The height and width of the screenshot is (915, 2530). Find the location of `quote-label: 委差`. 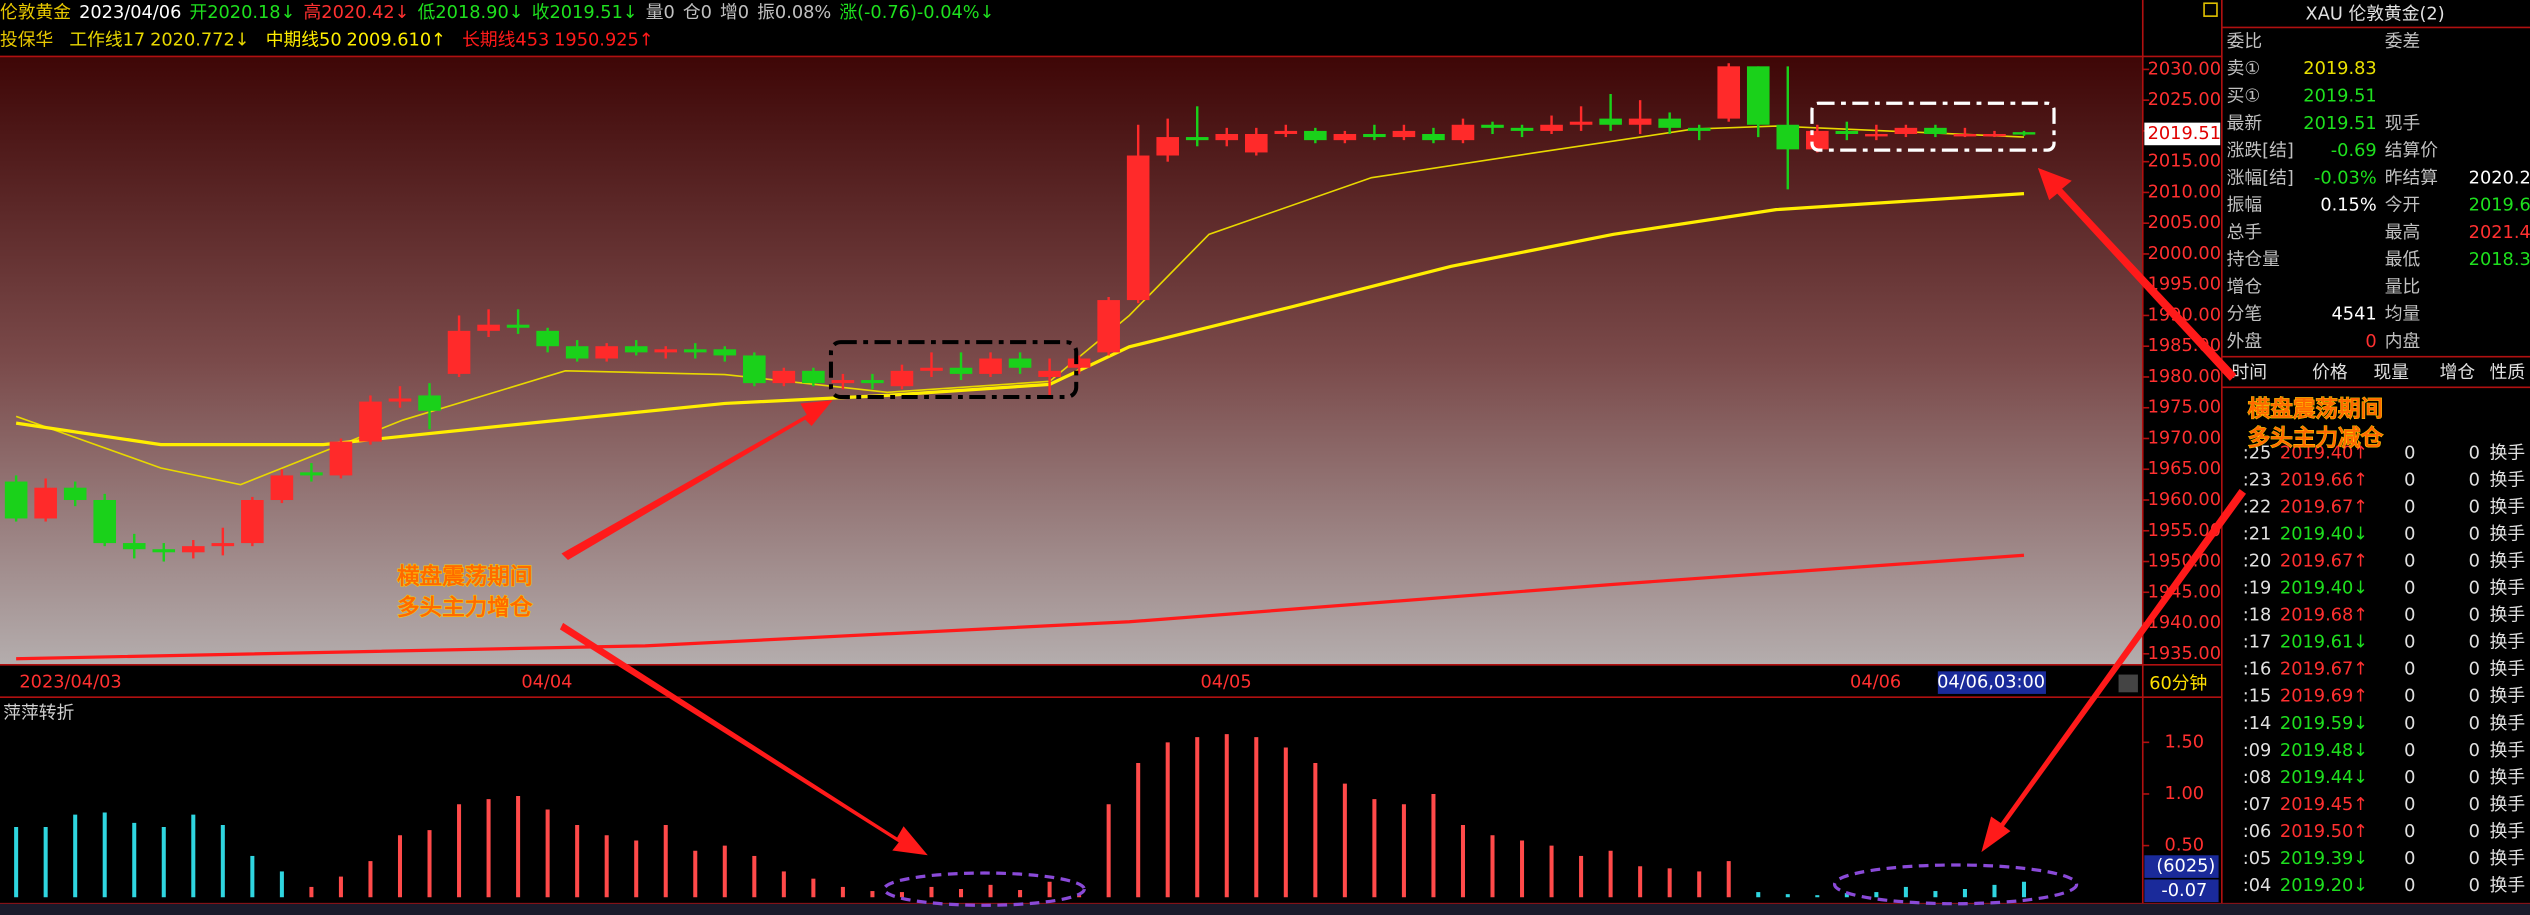

quote-label: 委差 is located at coordinates (2403, 41).